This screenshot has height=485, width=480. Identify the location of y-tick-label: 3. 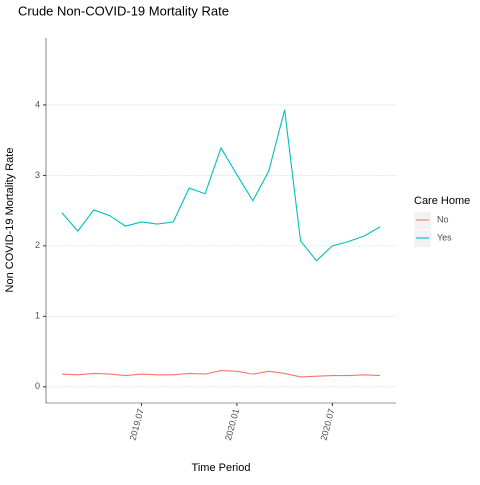
(37, 175).